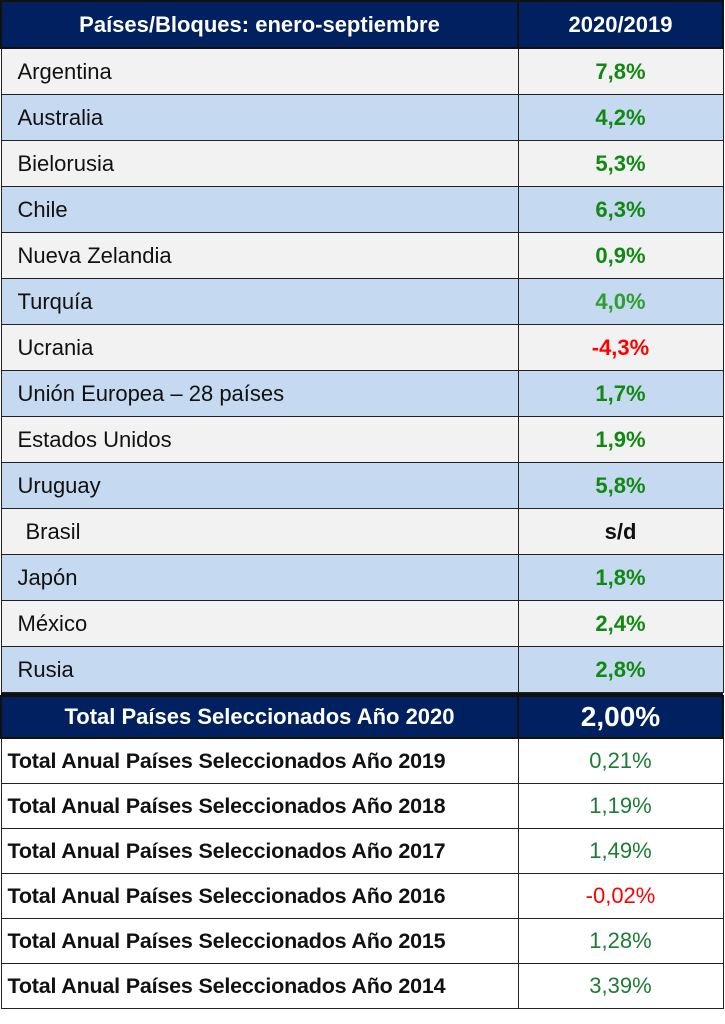  What do you see at coordinates (620, 669) in the screenshot?
I see `growth-value: 2,8%` at bounding box center [620, 669].